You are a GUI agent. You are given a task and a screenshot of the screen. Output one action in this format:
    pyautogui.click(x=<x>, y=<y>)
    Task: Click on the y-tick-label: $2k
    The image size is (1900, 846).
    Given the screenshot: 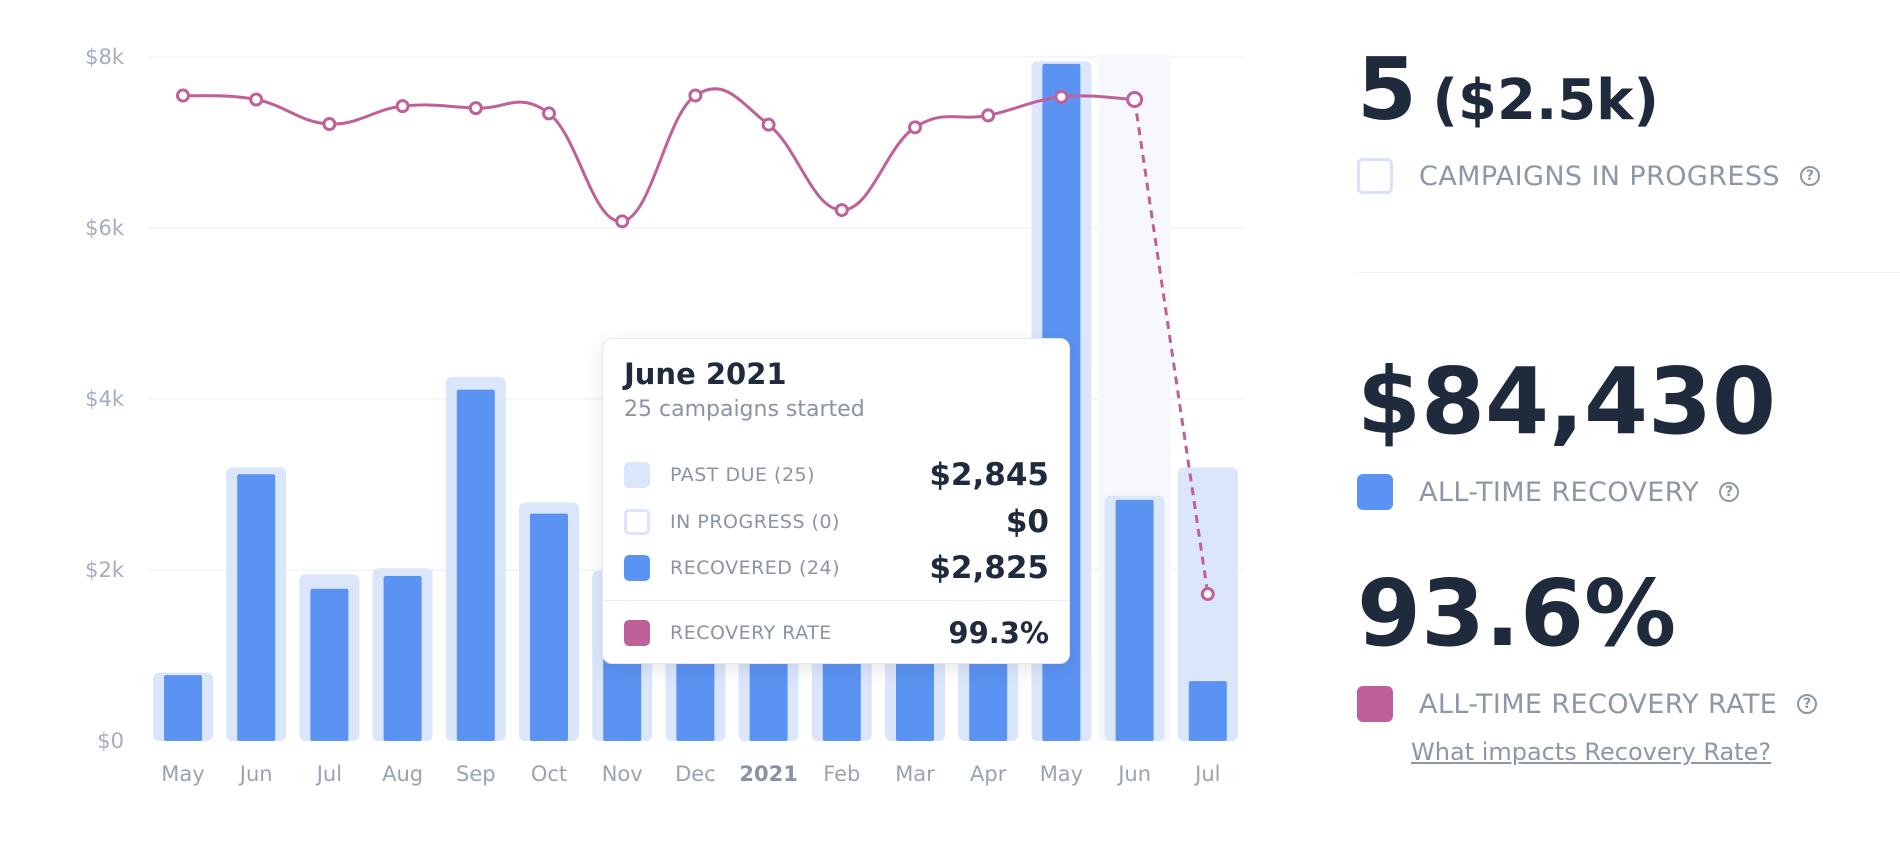 What is the action you would take?
    pyautogui.click(x=105, y=570)
    